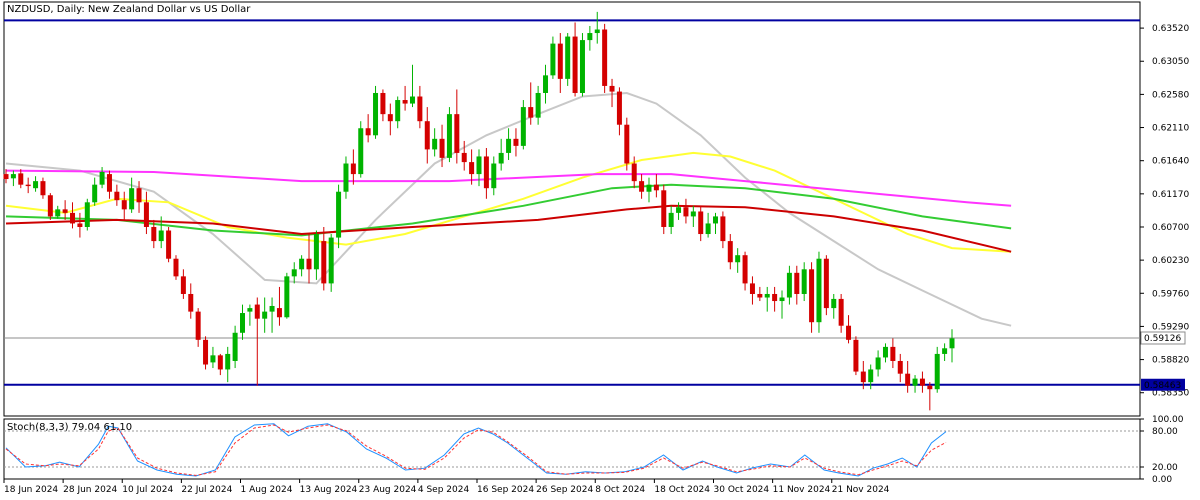  I want to click on support-price-label: 0.58463, so click(1162, 386).